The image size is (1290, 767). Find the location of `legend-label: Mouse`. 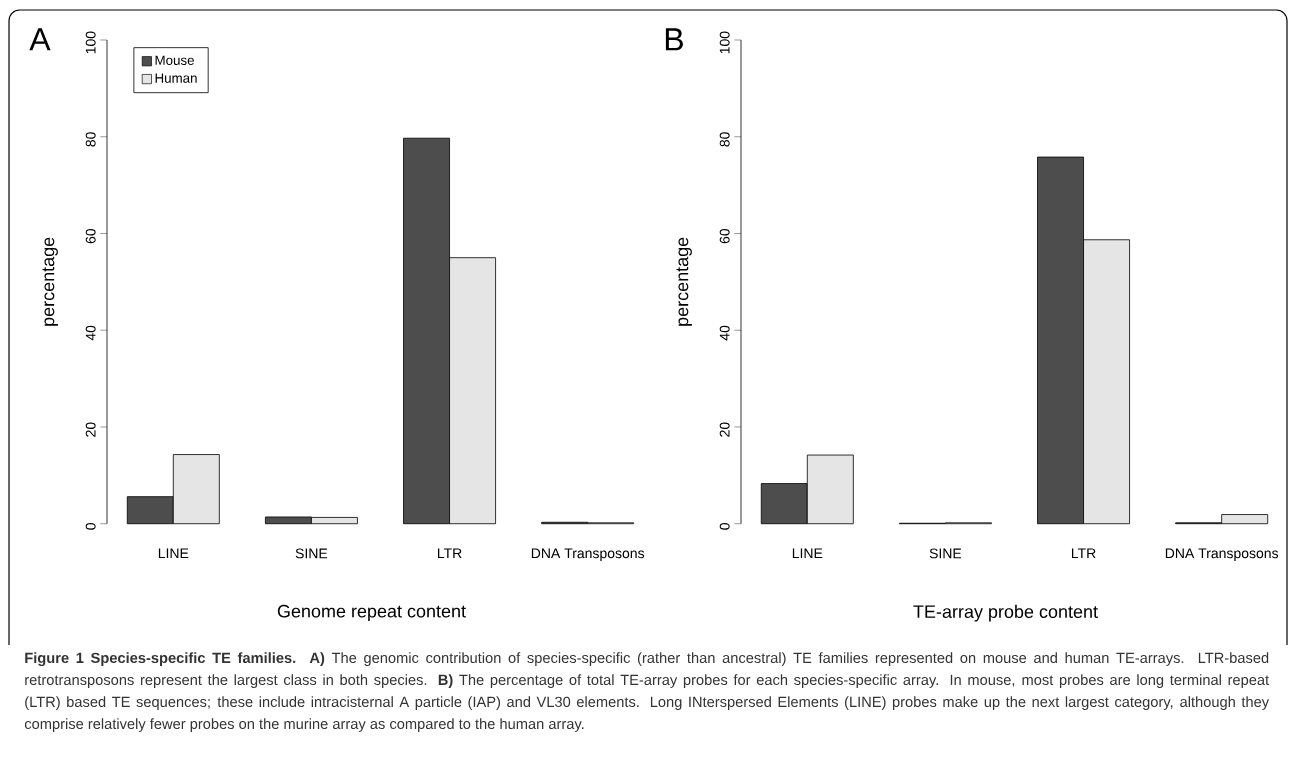

legend-label: Mouse is located at coordinates (174, 60).